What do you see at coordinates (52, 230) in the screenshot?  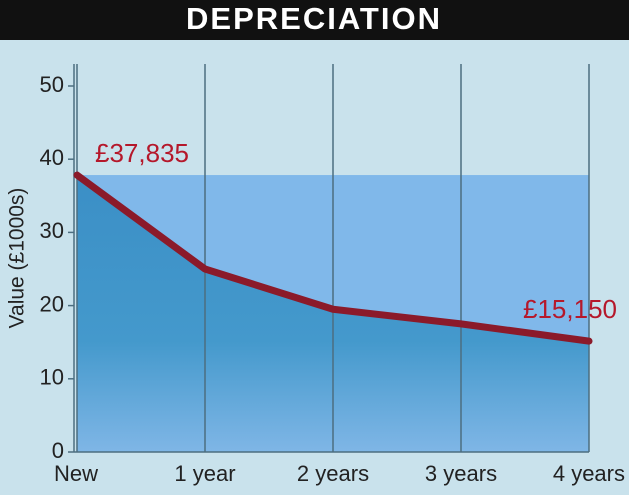 I see `y-tick-label: 30` at bounding box center [52, 230].